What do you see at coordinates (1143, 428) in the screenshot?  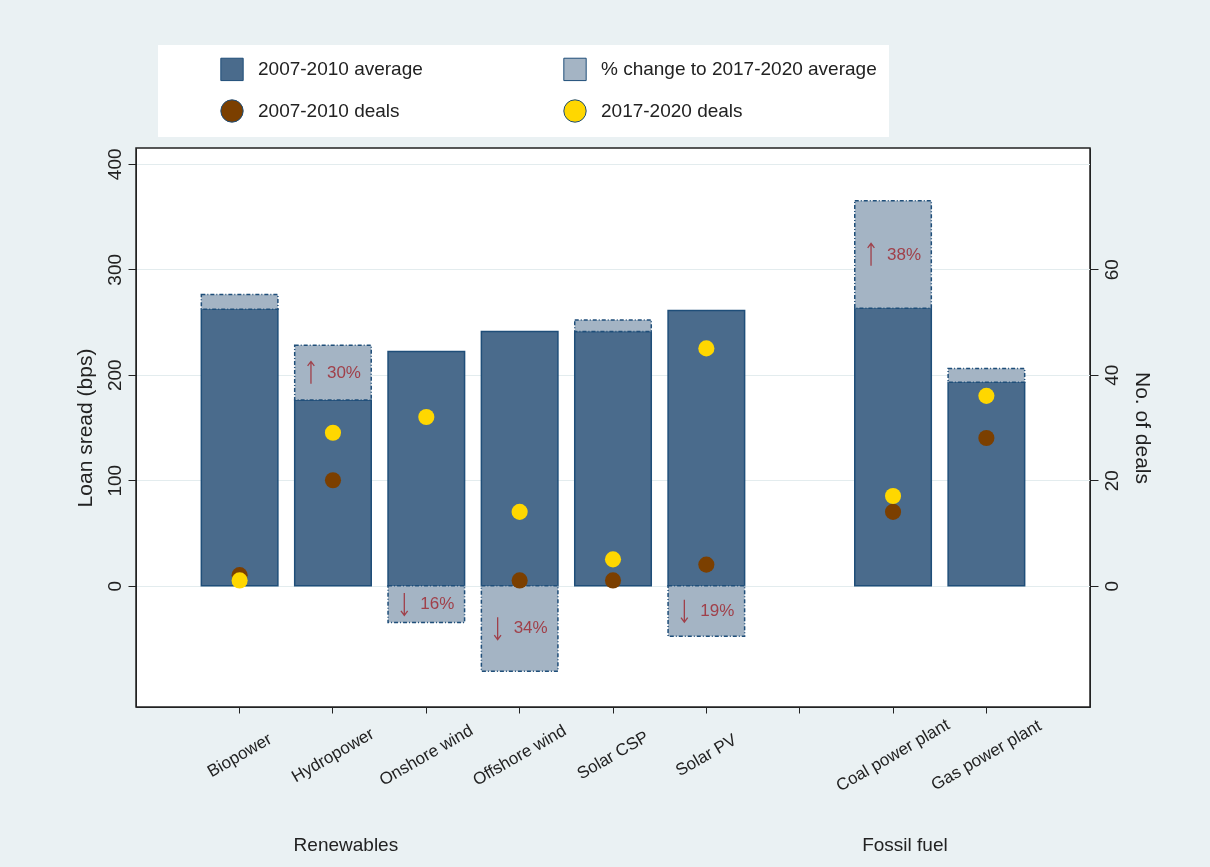 I see `y2-axis-title: No. of deals` at bounding box center [1143, 428].